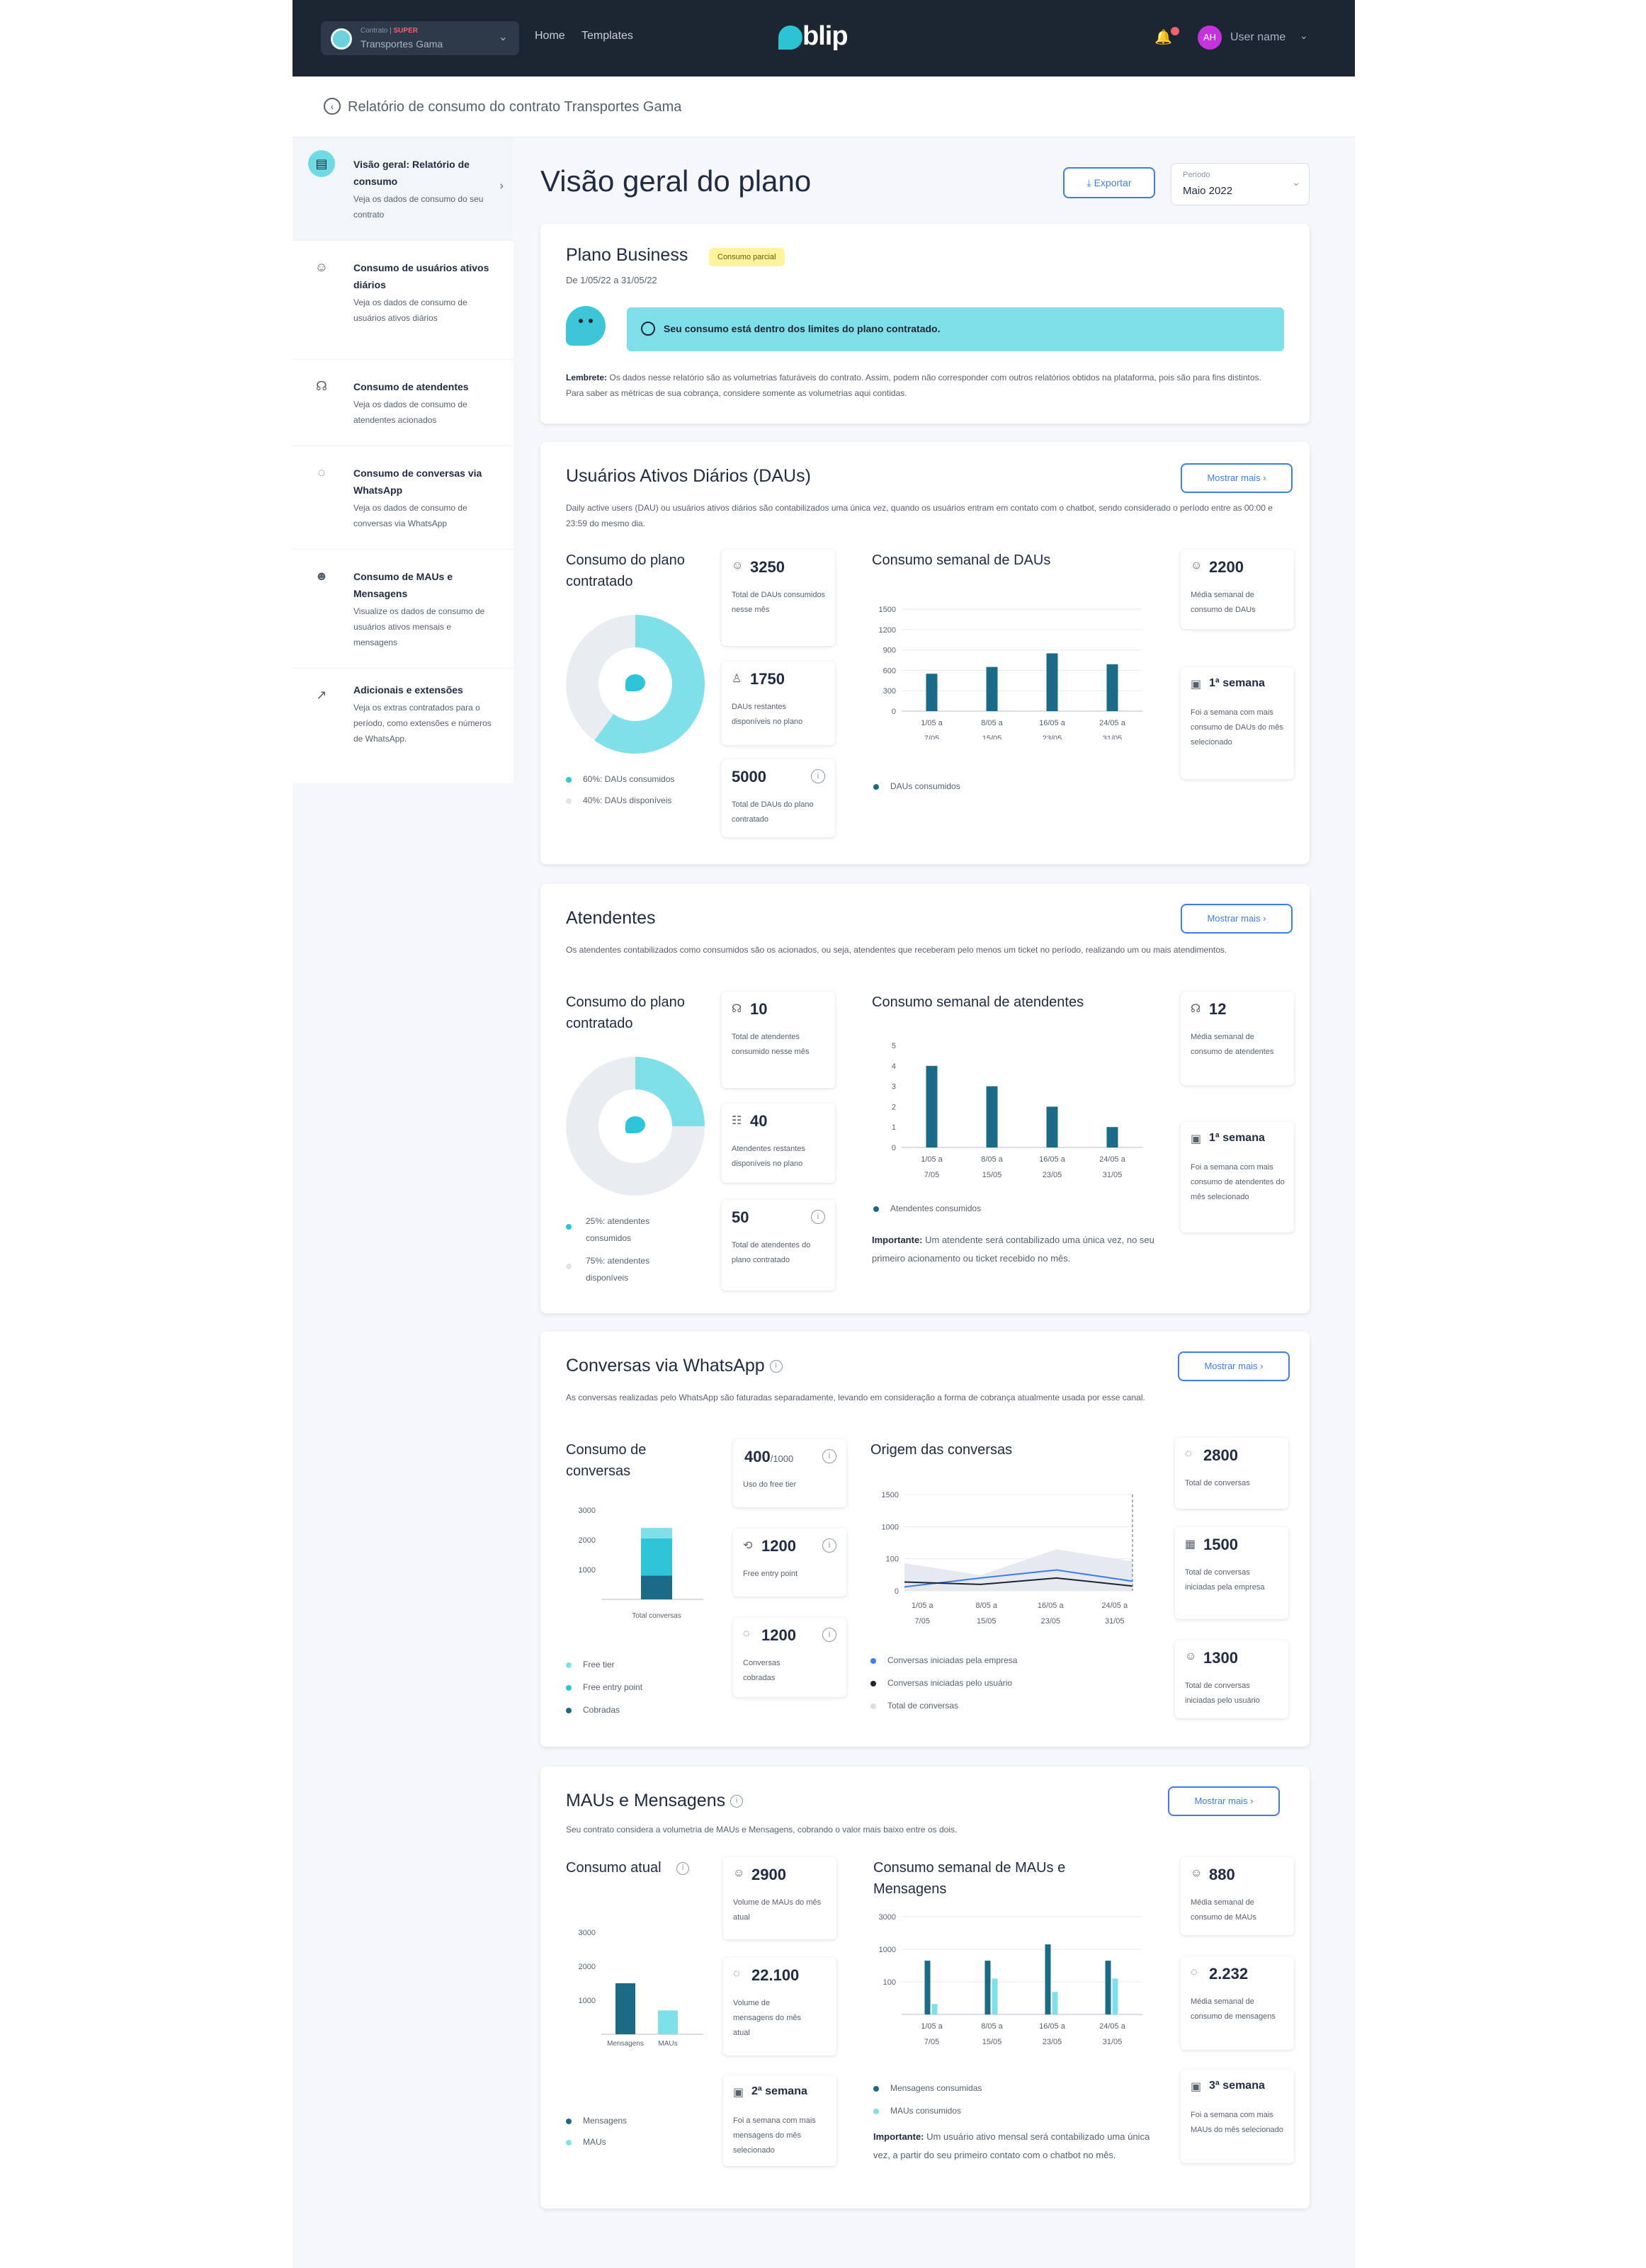 This screenshot has width=1646, height=2268. What do you see at coordinates (641, 1563) in the screenshot?
I see `conversations-stacked-chart: 1000 2000 3000 Total conversas` at bounding box center [641, 1563].